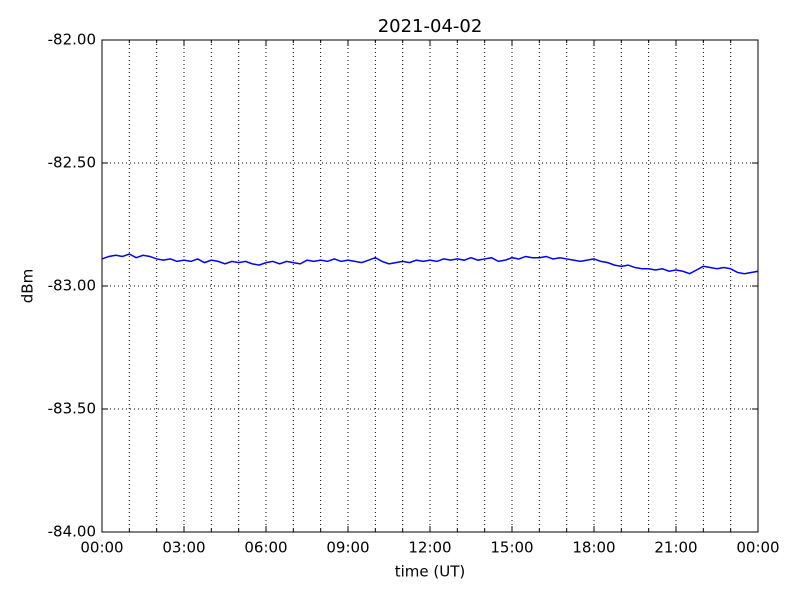 Image resolution: width=800 pixels, height=600 pixels. I want to click on x-tick-label: 09:00, so click(347, 548).